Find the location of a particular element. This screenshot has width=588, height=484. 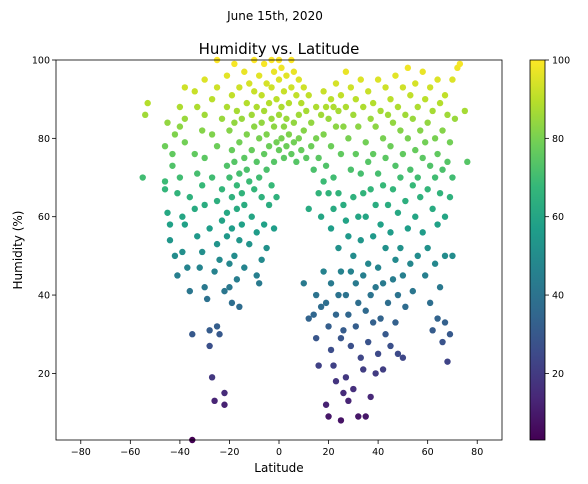

x-tick-label: 20 is located at coordinates (329, 452).